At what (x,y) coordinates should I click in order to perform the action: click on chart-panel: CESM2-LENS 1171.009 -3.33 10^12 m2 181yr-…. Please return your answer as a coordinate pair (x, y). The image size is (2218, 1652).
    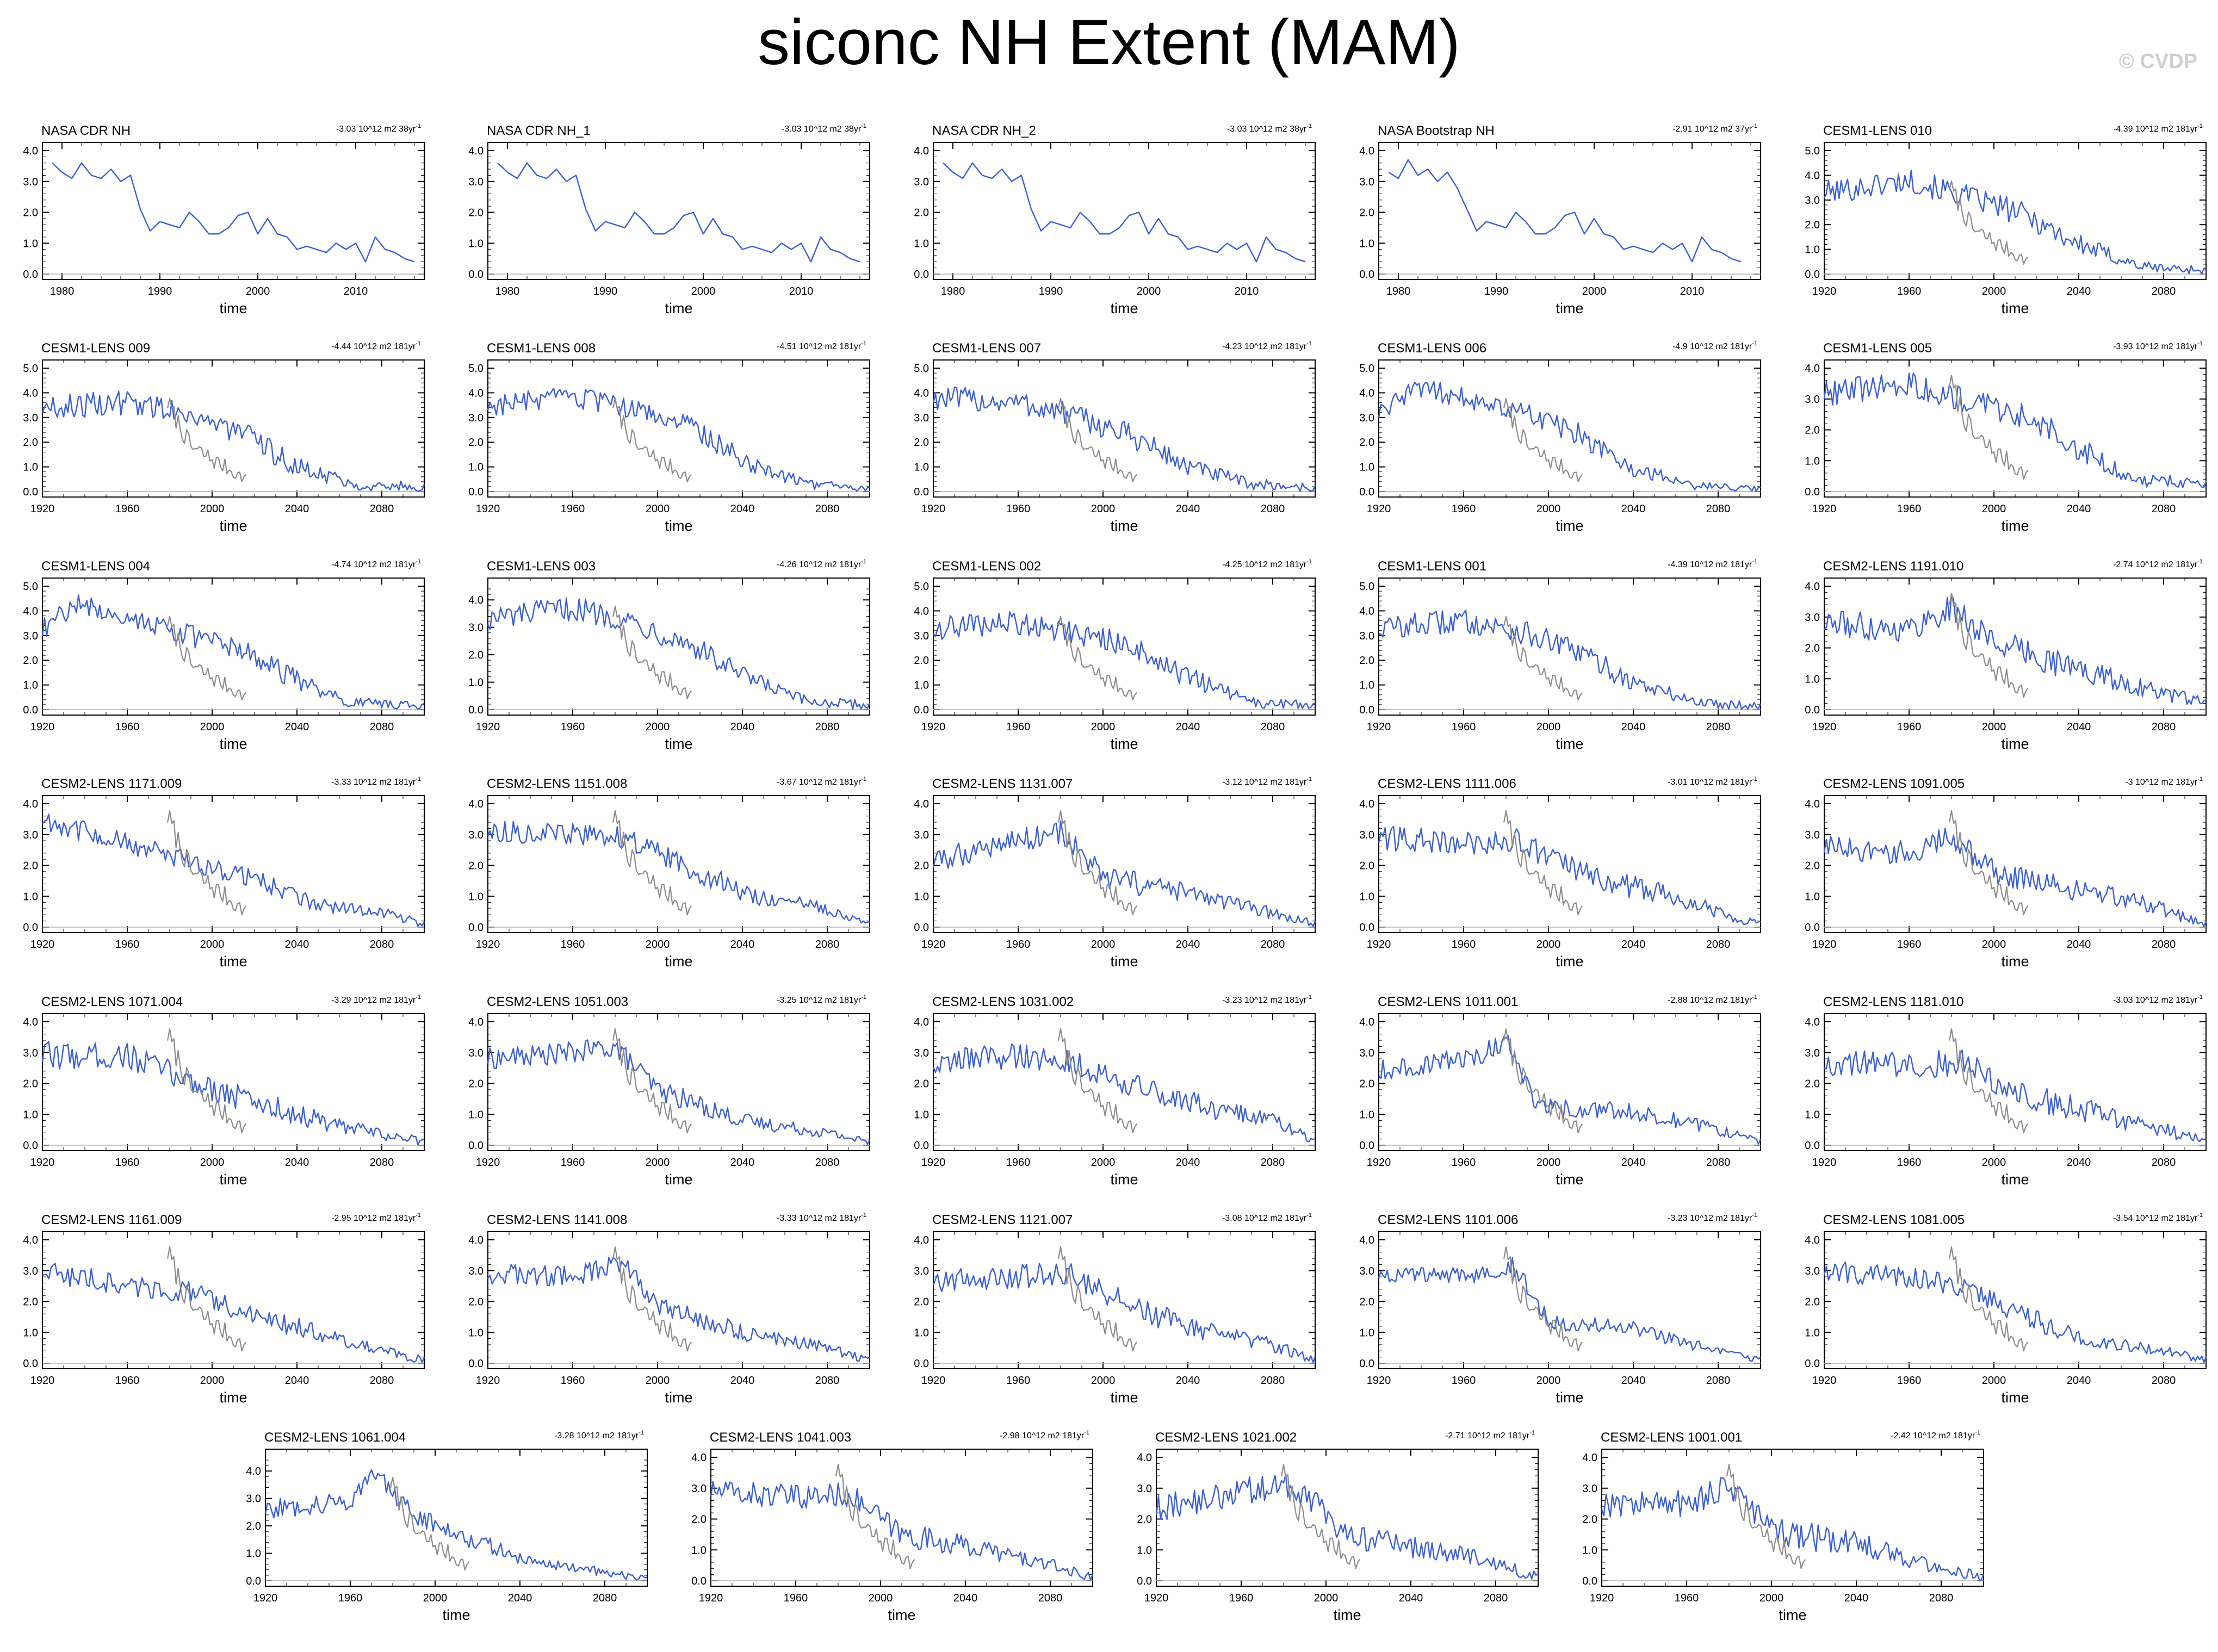
    Looking at the image, I should click on (224, 873).